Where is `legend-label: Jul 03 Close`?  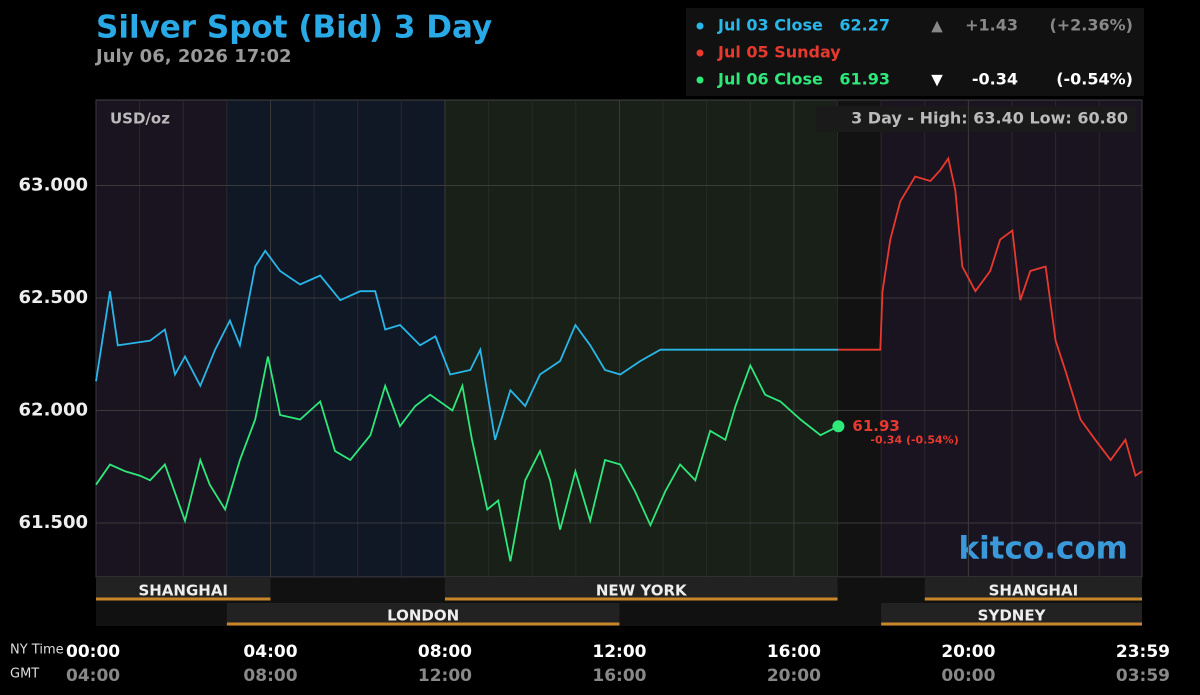
legend-label: Jul 03 Close is located at coordinates (770, 25).